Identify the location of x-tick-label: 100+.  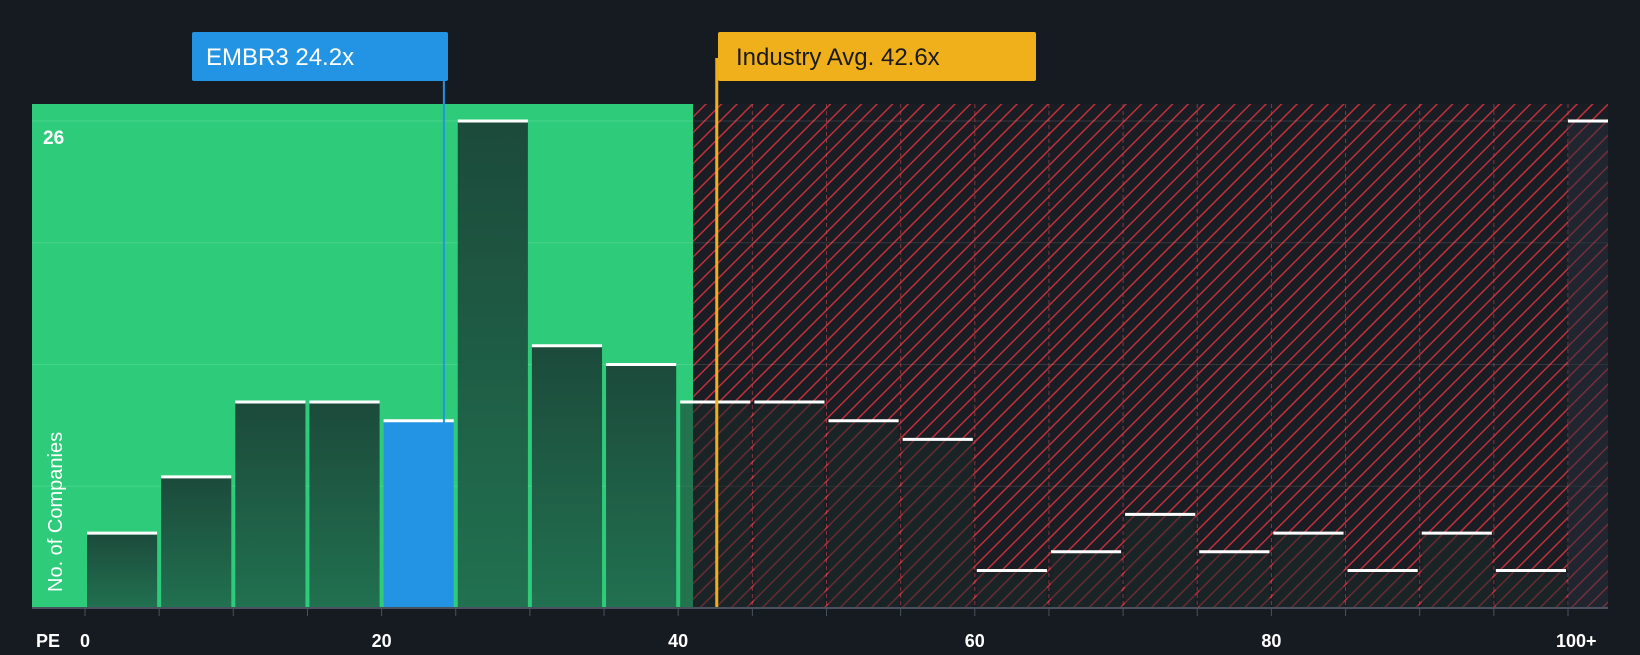
(1576, 640).